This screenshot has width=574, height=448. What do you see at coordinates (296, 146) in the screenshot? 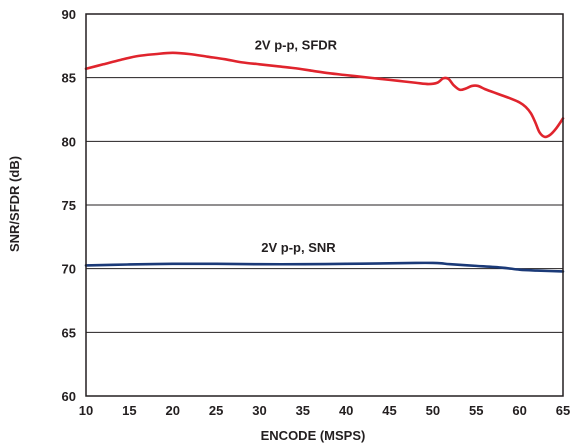
I see `annotation-layer: 2V p-p, SFDR 2V p-p, SNR` at bounding box center [296, 146].